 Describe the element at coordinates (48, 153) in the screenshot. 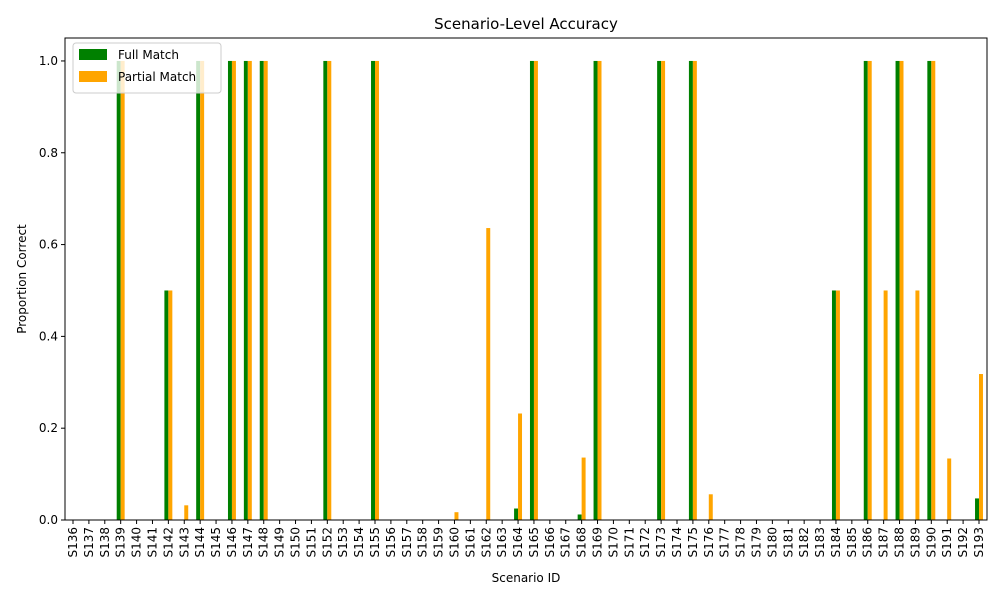

I see `y-tick-label-4: 0.8` at that location.